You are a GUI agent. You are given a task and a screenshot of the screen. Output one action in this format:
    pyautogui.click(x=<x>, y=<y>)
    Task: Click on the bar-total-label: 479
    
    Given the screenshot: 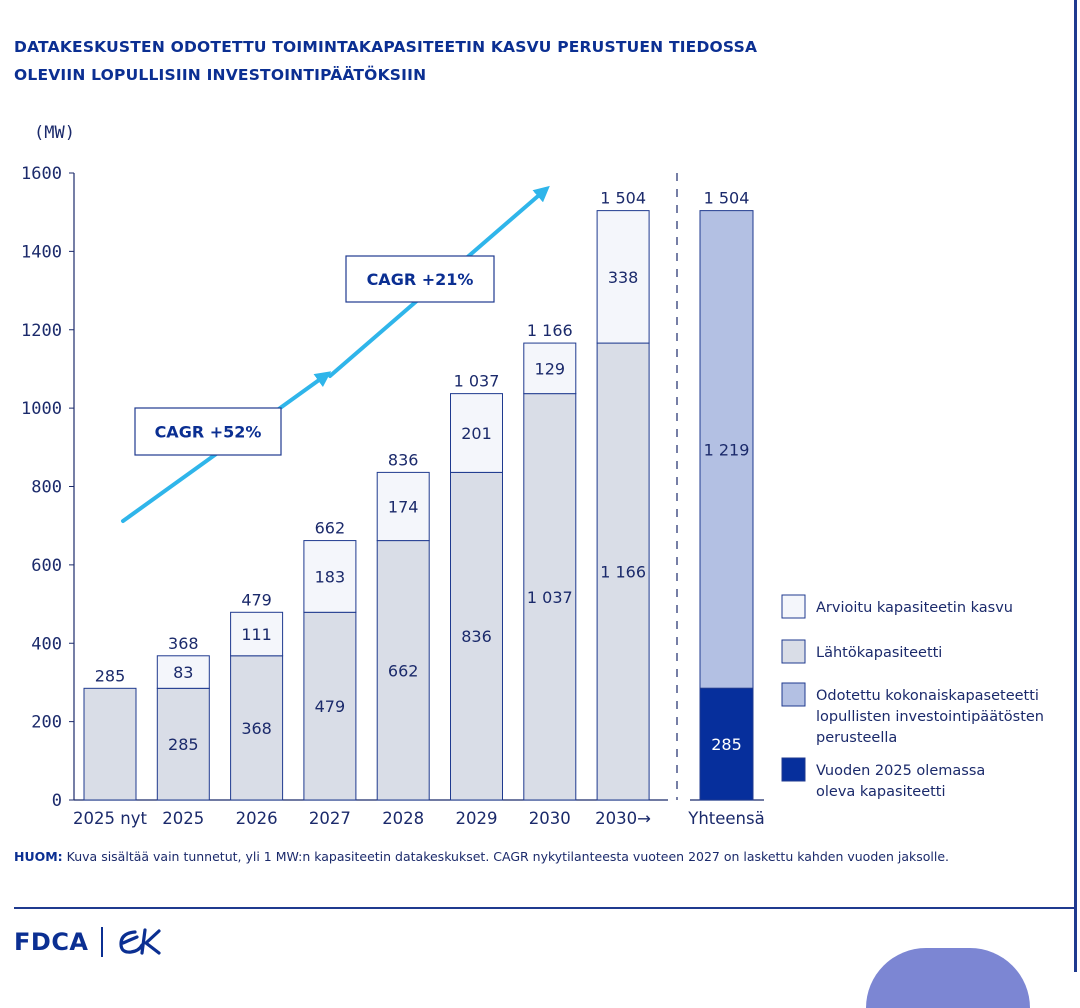 What is the action you would take?
    pyautogui.click(x=256, y=599)
    